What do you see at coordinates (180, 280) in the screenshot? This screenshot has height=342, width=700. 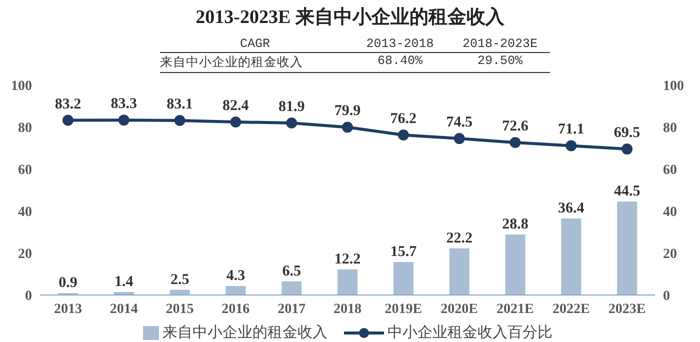 I see `data-label: 2.5` at bounding box center [180, 280].